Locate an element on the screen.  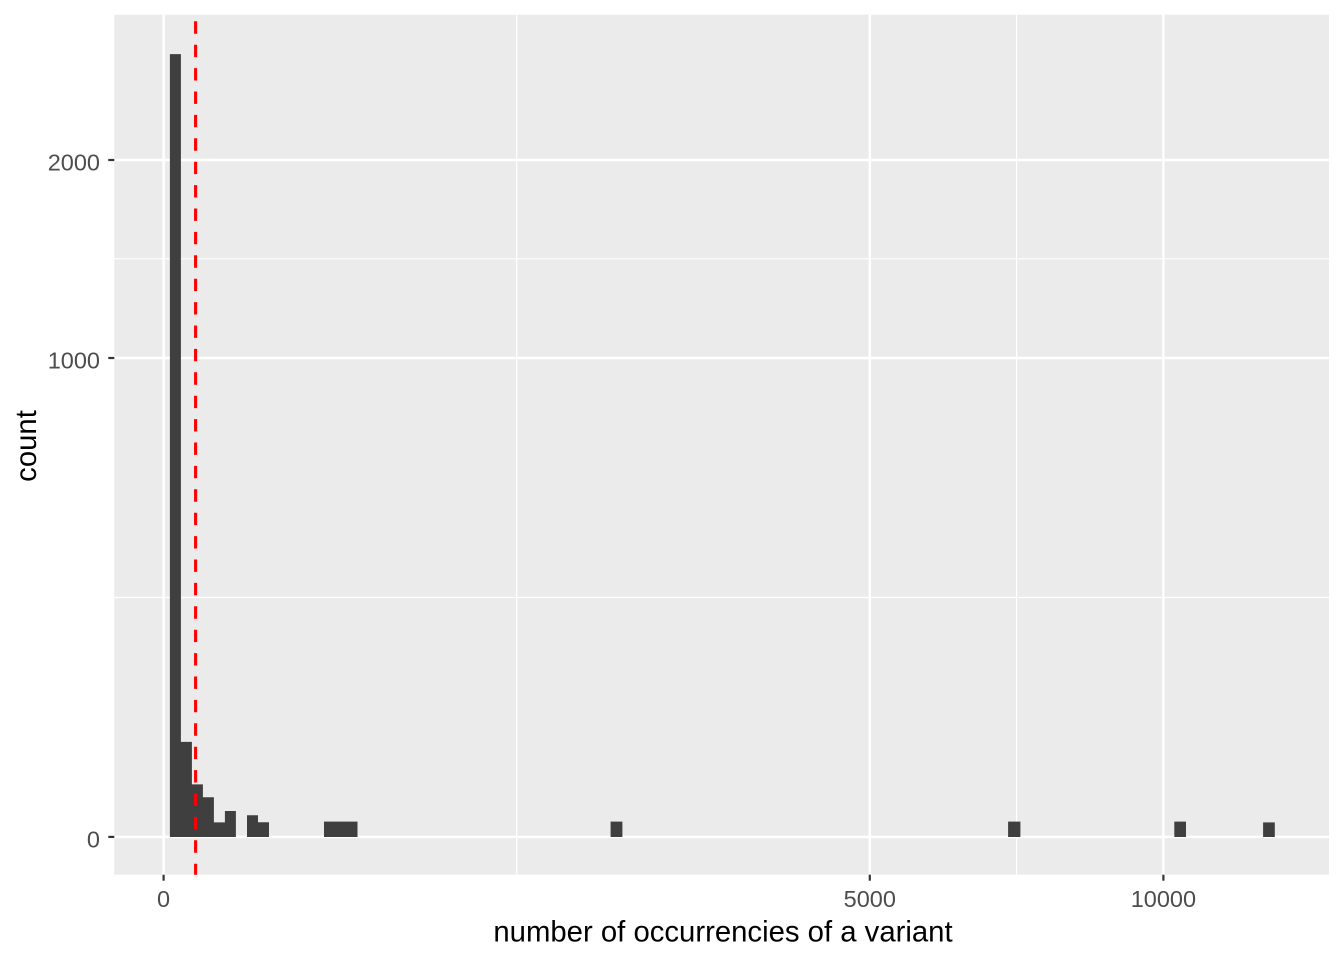
svg-text: 5000 is located at coordinates (870, 899).